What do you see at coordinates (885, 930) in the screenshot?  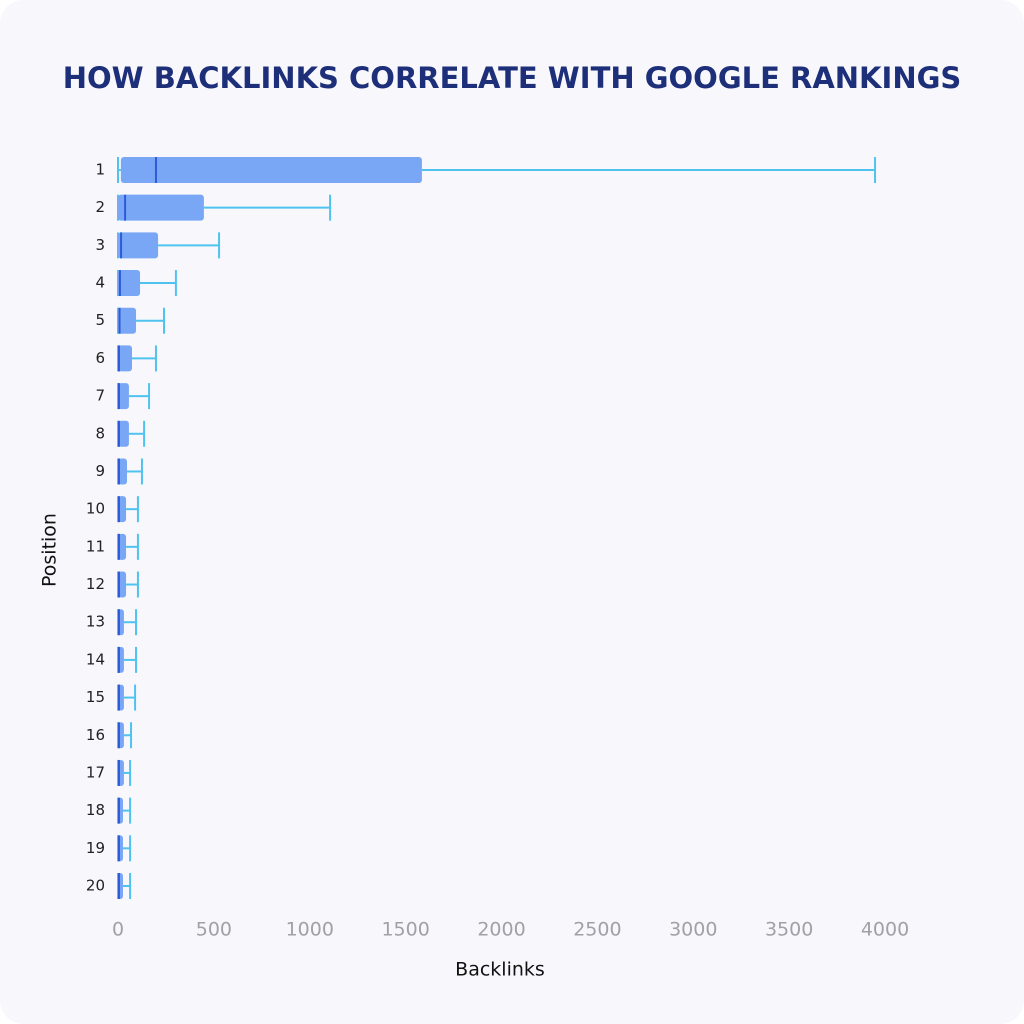 I see `x-tick-label: 4000` at bounding box center [885, 930].